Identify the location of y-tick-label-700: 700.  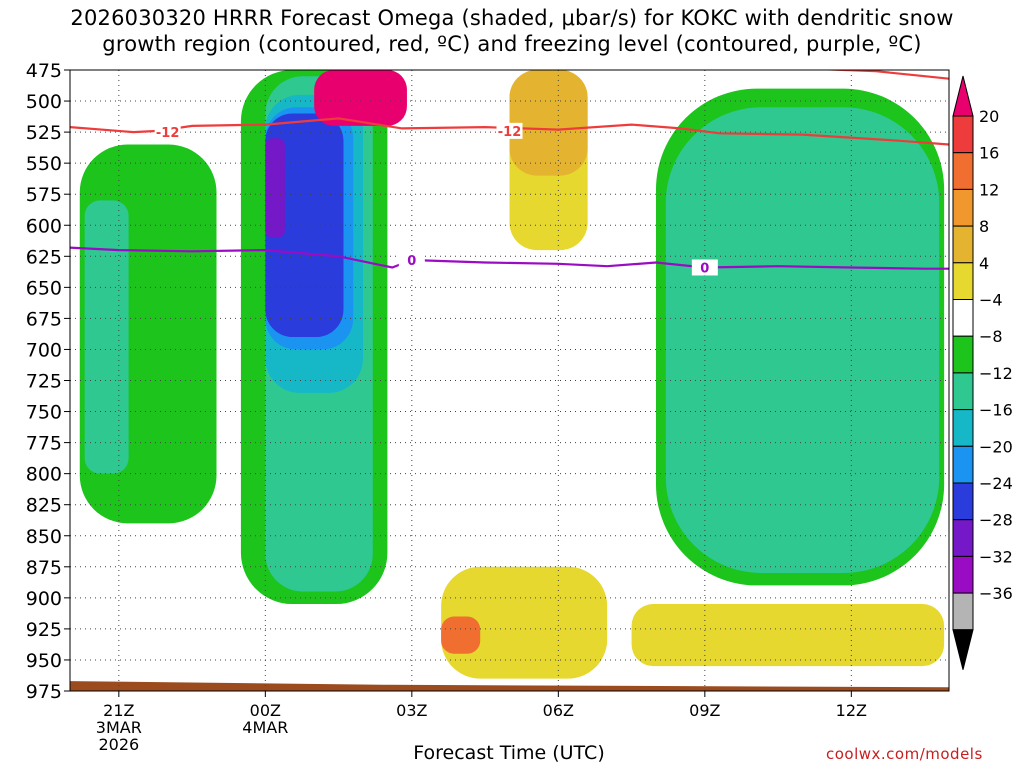
(44, 350).